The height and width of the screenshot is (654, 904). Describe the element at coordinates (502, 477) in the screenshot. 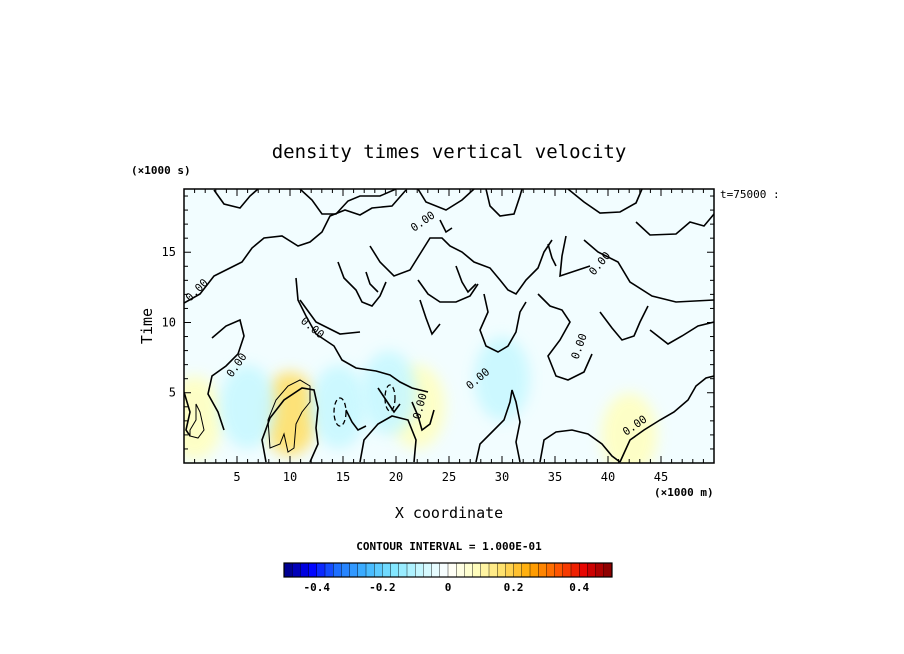

I see `x-tick-label: 30` at that location.